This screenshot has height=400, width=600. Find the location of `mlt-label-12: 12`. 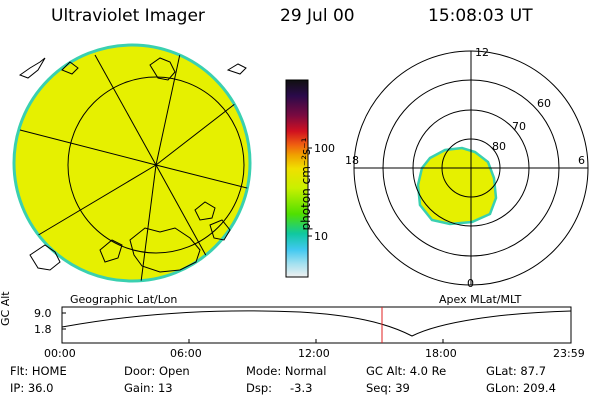

mlt-label-12: 12 is located at coordinates (482, 52).